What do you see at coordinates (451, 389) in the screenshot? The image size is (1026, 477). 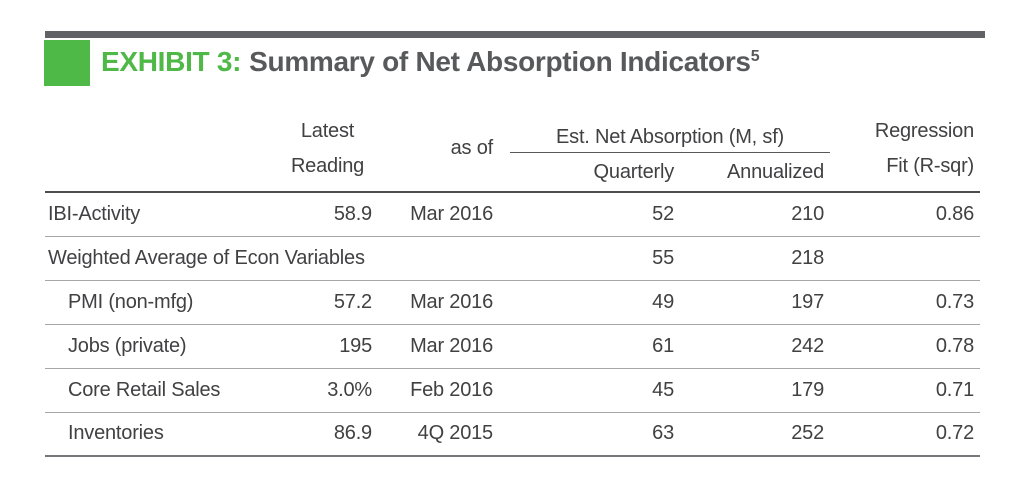 I see `cell-as-of: Feb 2016` at bounding box center [451, 389].